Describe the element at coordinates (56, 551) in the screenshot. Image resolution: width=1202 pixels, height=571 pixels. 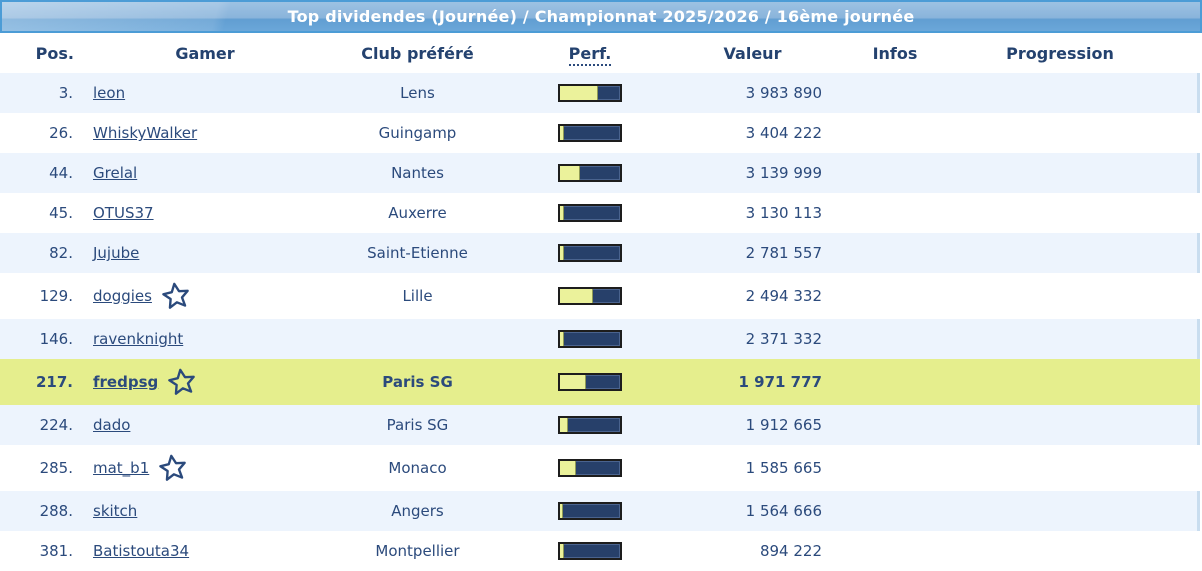
I see `position-cell: 381.` at that location.